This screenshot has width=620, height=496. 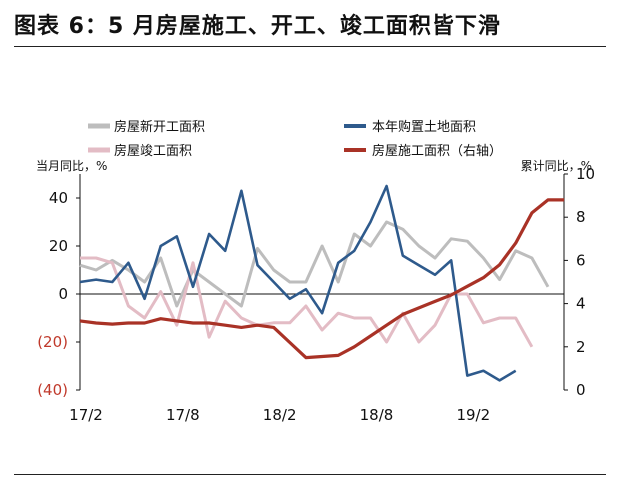 I want to click on left-tick-label: (20), so click(x=52, y=342).